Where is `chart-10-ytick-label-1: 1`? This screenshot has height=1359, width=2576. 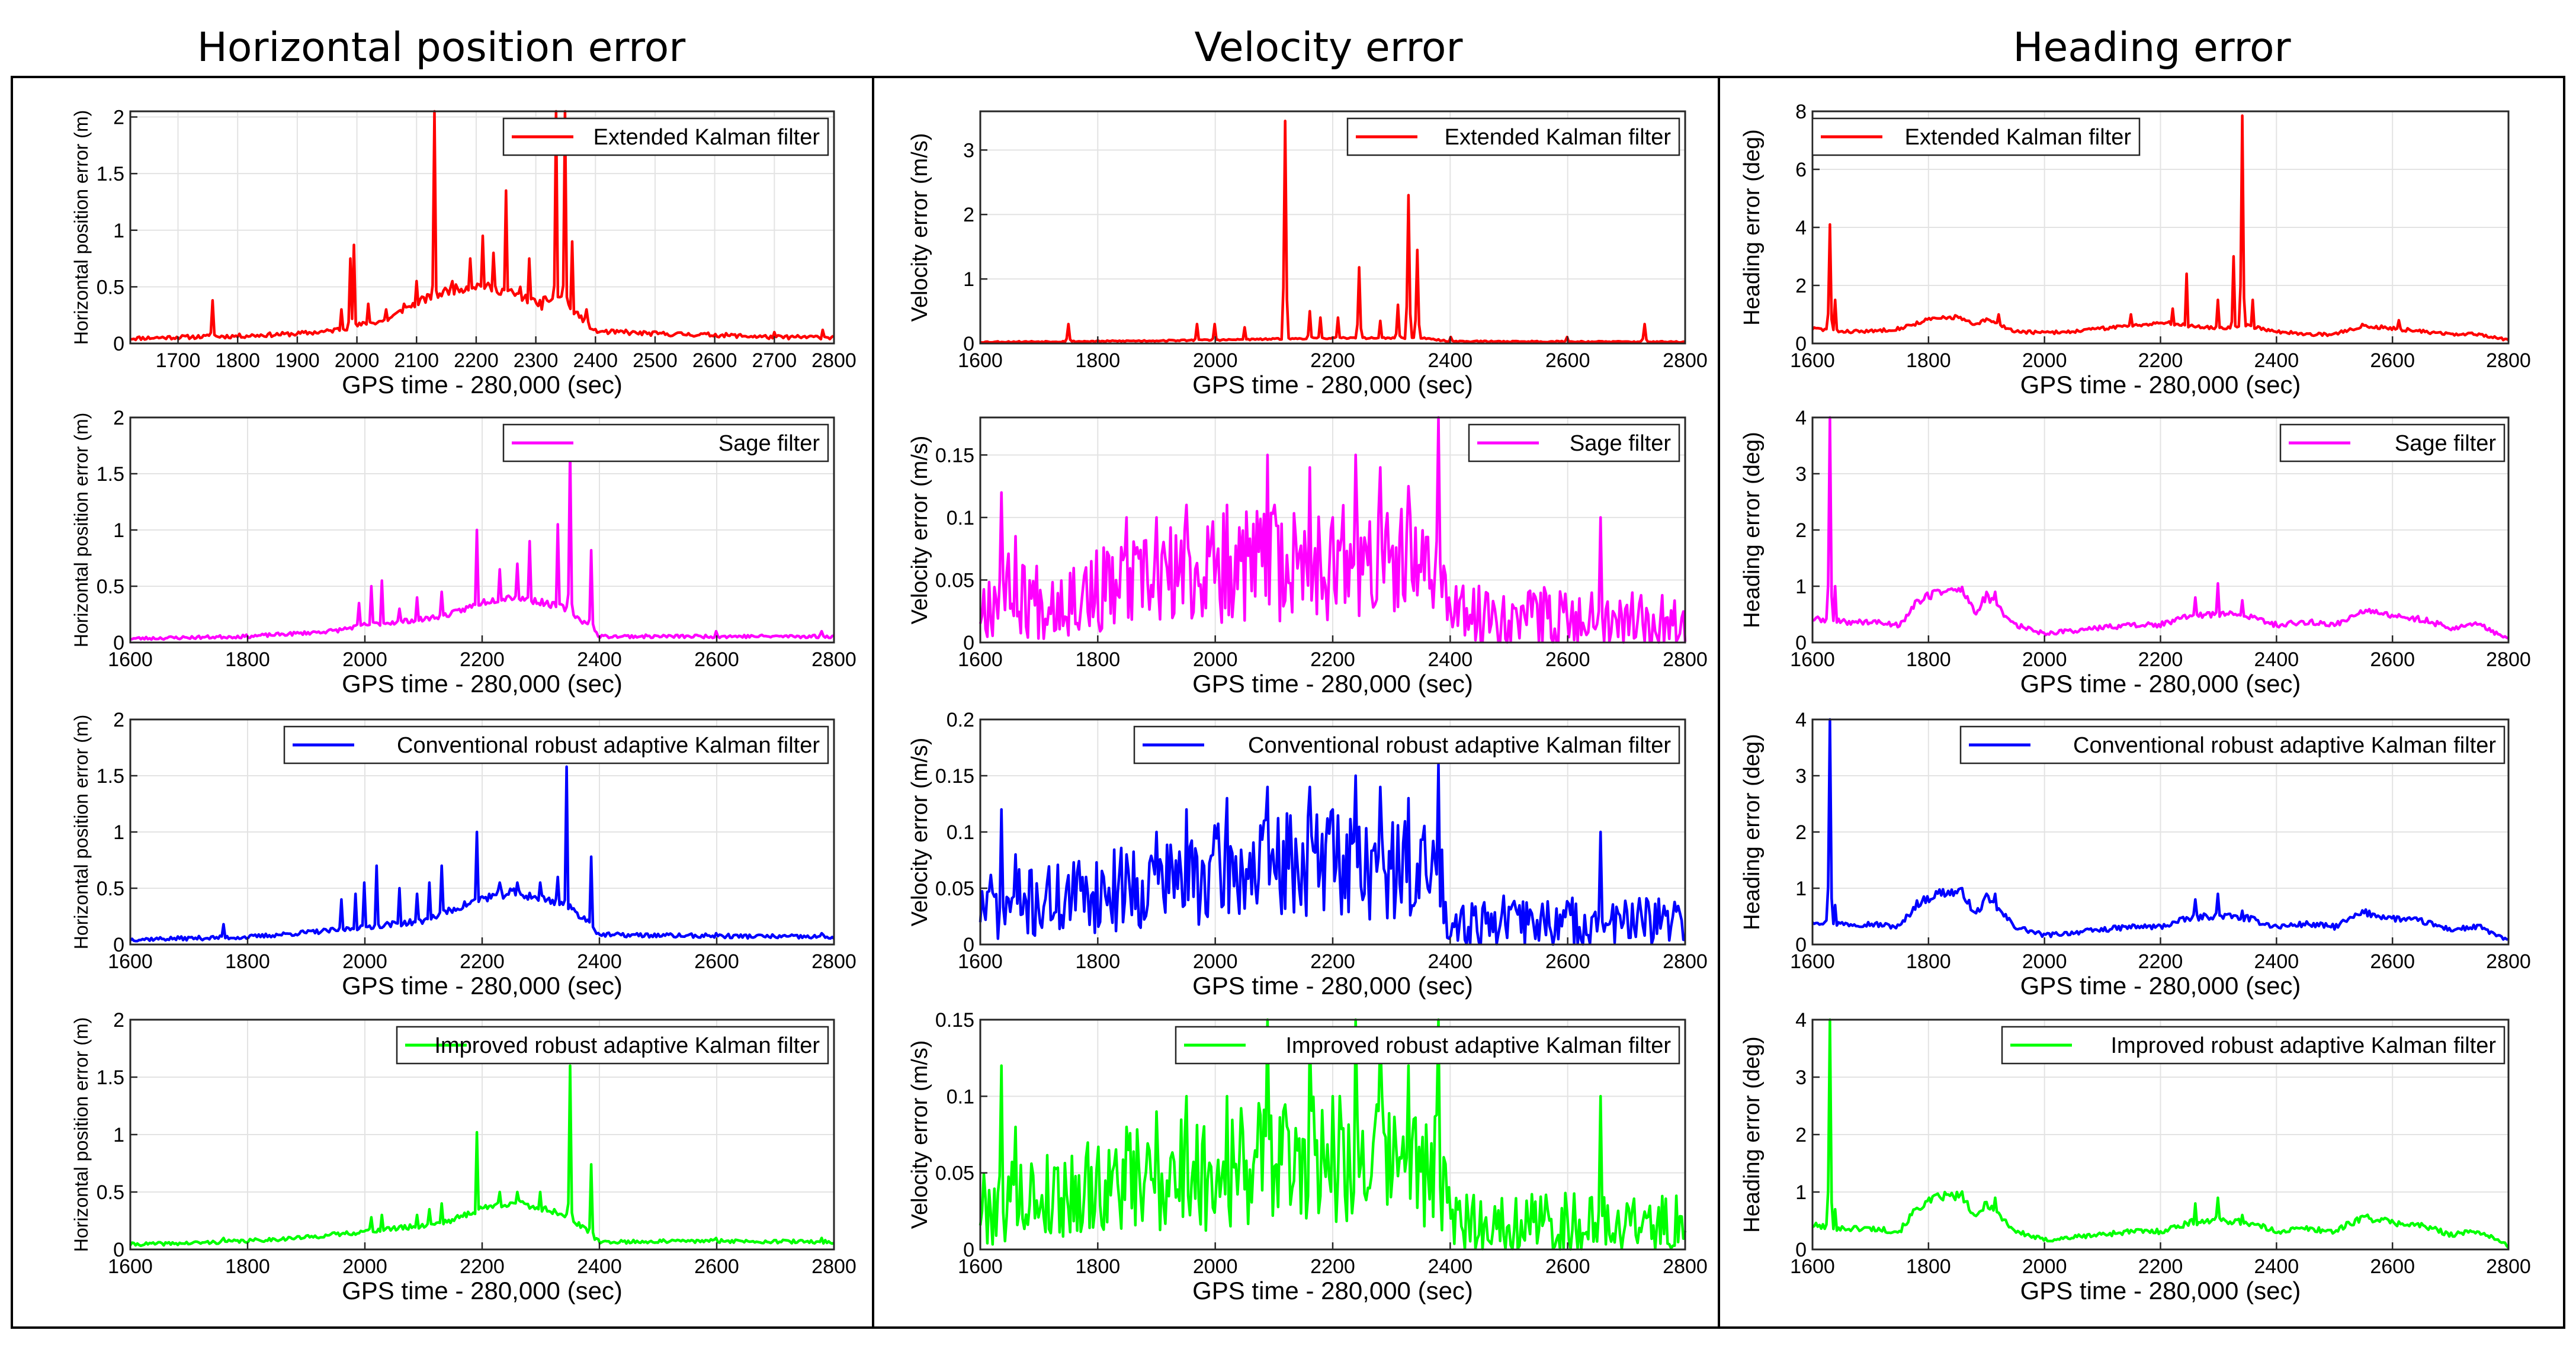 chart-10-ytick-label-1: 1 is located at coordinates (1801, 889).